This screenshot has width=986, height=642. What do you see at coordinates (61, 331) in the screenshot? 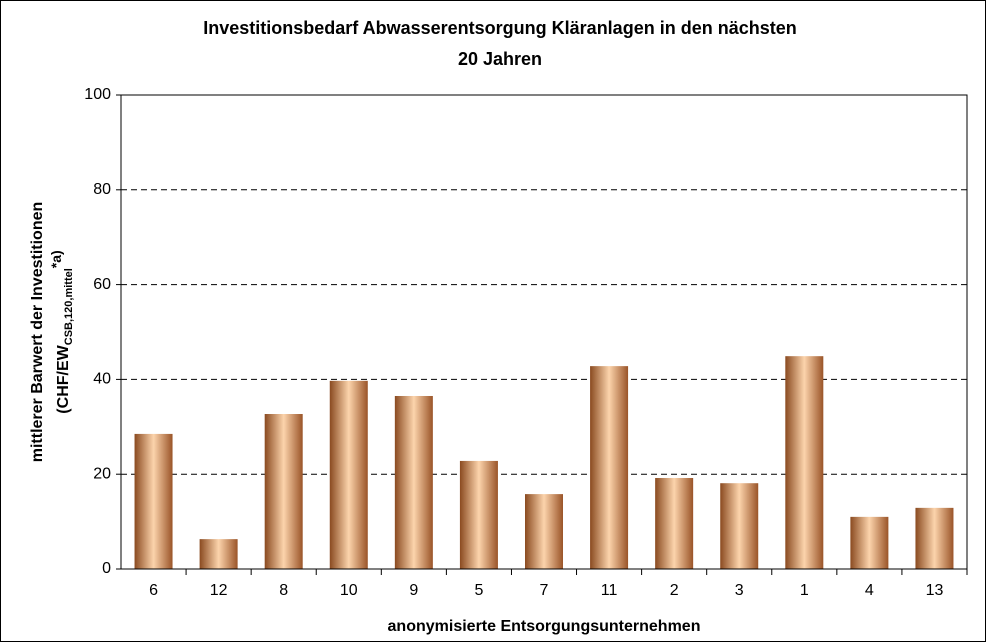
I see `y-axis-label: (CHF/EWCSB,120,mittel*a)` at bounding box center [61, 331].